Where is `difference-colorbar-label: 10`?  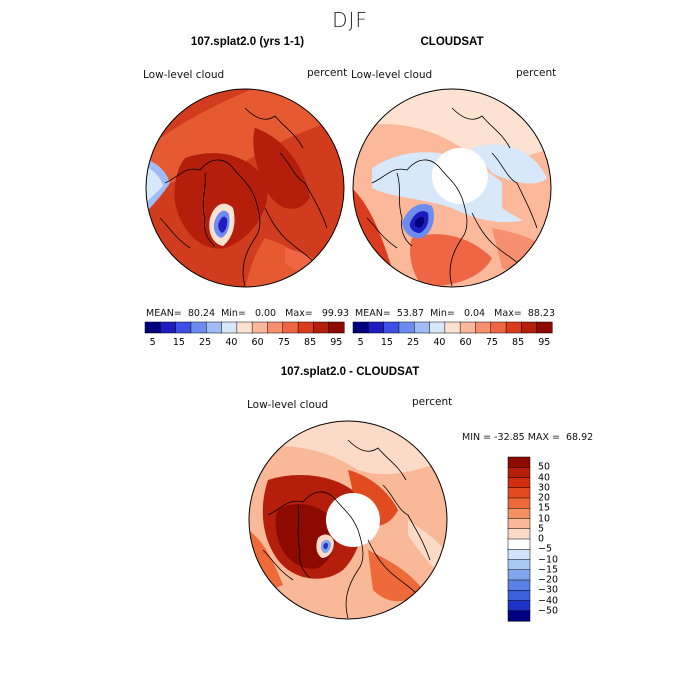 difference-colorbar-label: 10 is located at coordinates (544, 518).